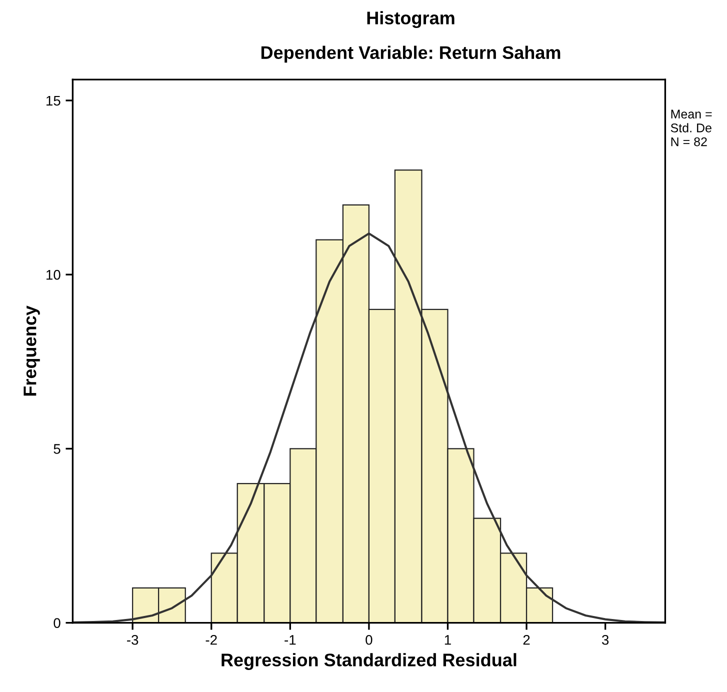 The image size is (727, 692). What do you see at coordinates (691, 114) in the screenshot?
I see `text: Mean =` at bounding box center [691, 114].